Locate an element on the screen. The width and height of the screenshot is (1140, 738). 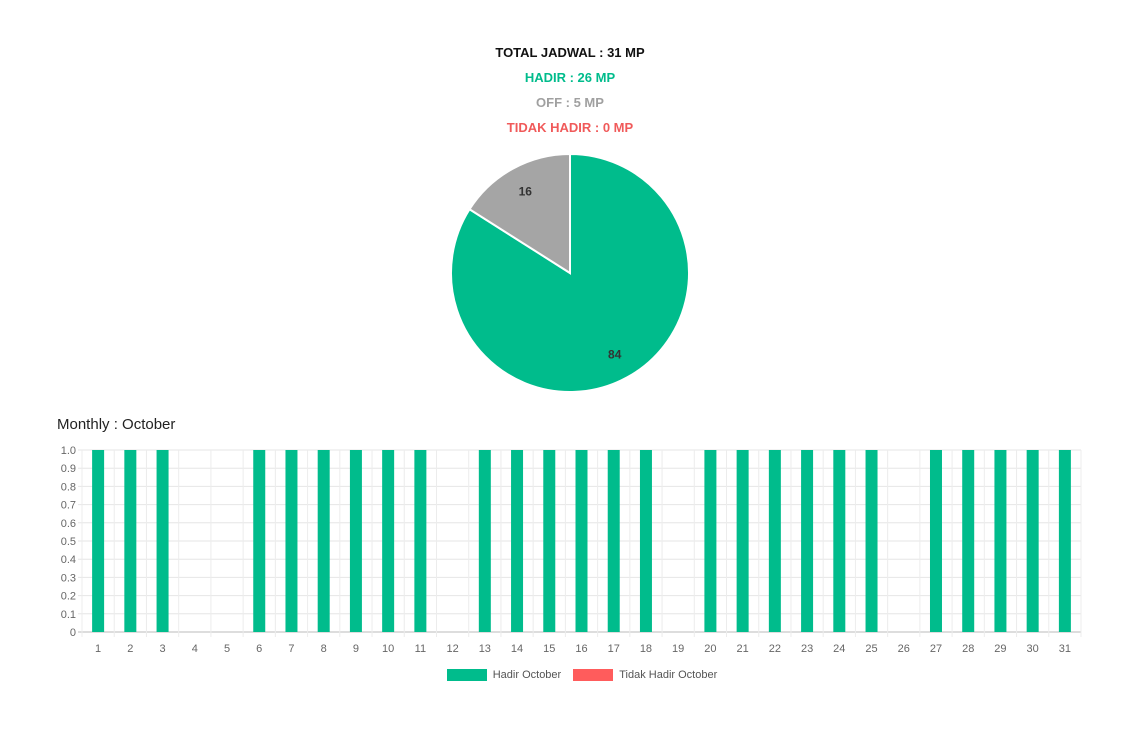
attendance-pie-chart: 84 16 is located at coordinates (570, 272).